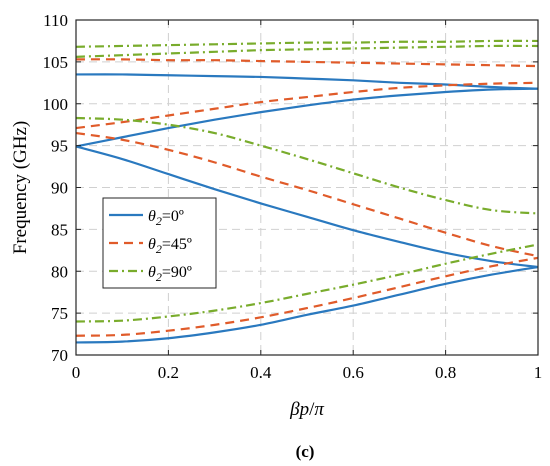 The width and height of the screenshot is (550, 466). Describe the element at coordinates (59, 271) in the screenshot. I see `y-tick-label: 80` at that location.